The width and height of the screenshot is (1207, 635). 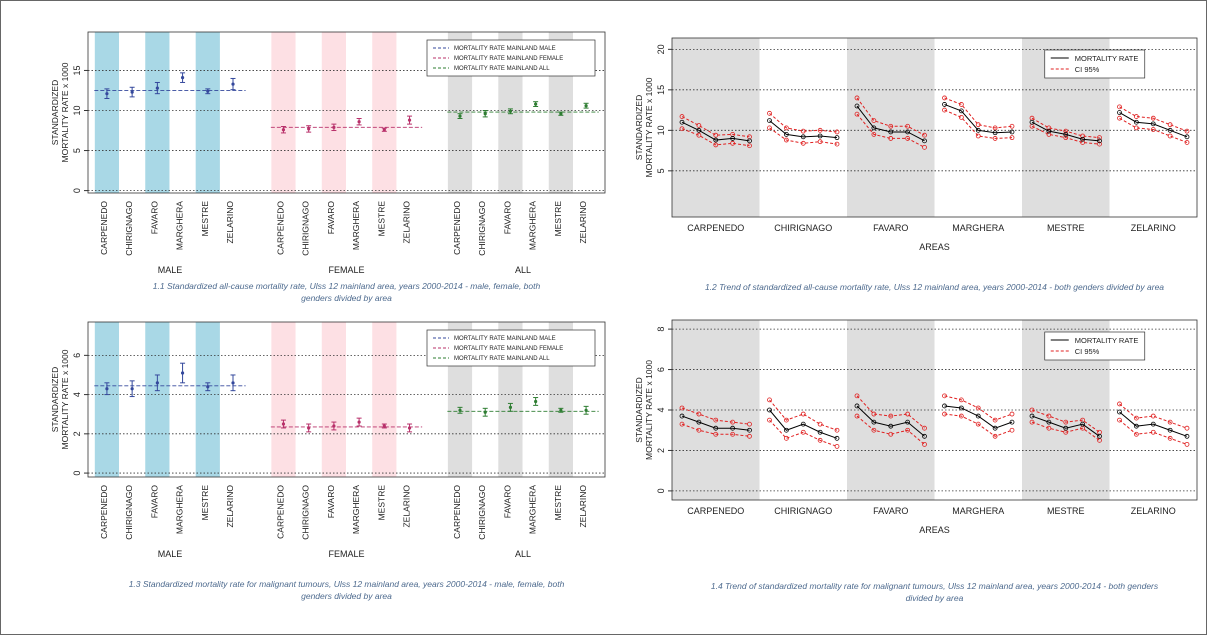 What do you see at coordinates (639, 128) in the screenshot?
I see `y-axis-label: STANDARDIZED` at bounding box center [639, 128].